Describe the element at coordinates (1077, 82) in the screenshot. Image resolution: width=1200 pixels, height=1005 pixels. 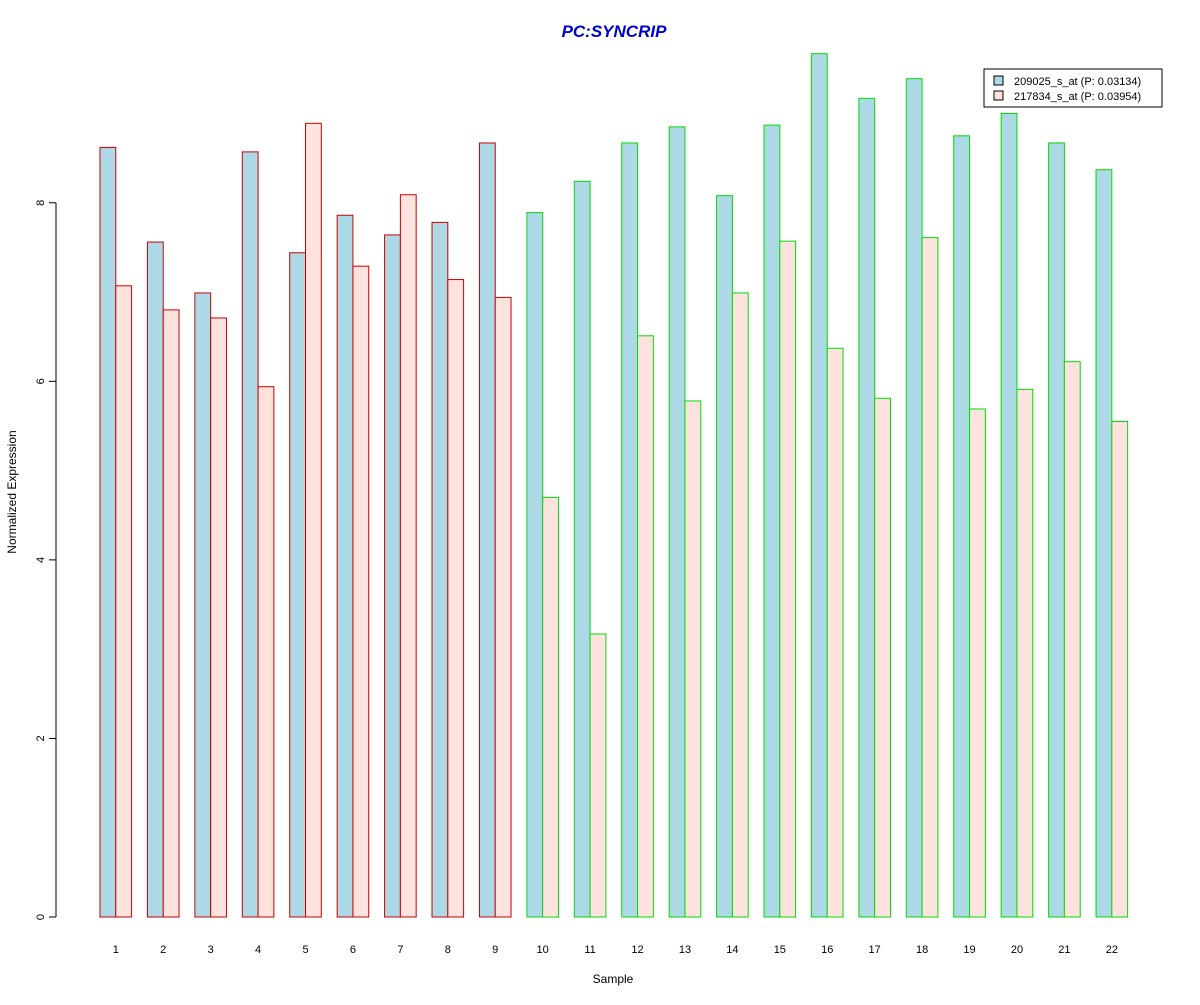
I see `legend-label-series-1: 209025_s_at (P: 0.03134)` at that location.